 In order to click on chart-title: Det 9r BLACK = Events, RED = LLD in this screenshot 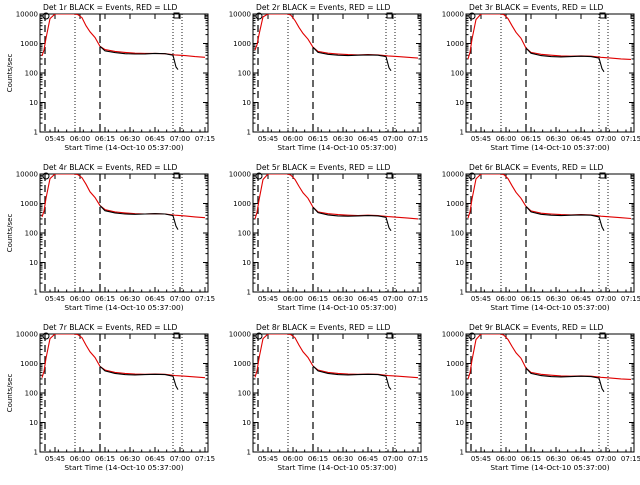, I will do `click(536, 327)`.